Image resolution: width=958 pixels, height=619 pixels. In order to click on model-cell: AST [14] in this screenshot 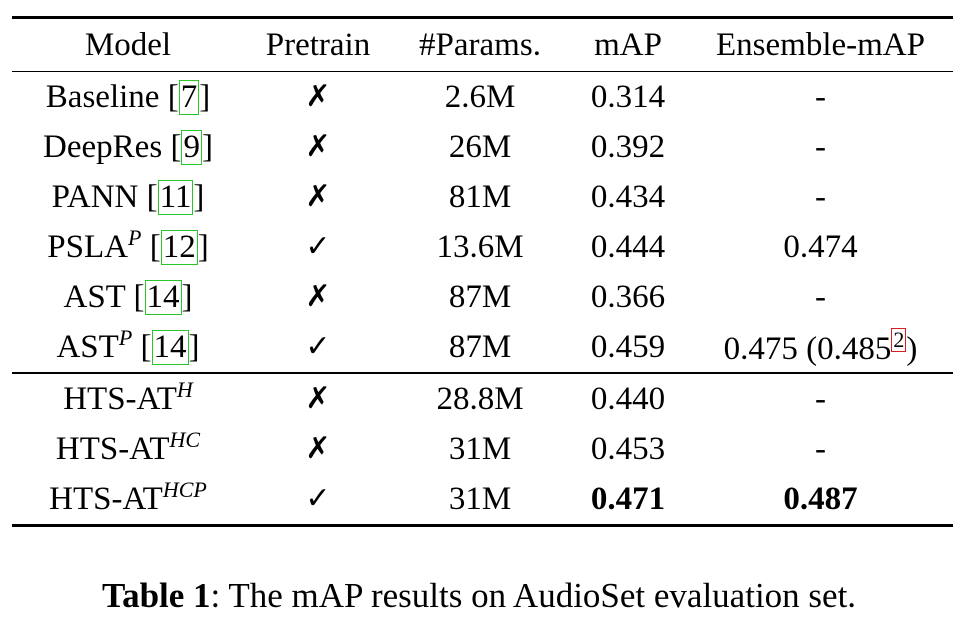, I will do `click(128, 296)`.